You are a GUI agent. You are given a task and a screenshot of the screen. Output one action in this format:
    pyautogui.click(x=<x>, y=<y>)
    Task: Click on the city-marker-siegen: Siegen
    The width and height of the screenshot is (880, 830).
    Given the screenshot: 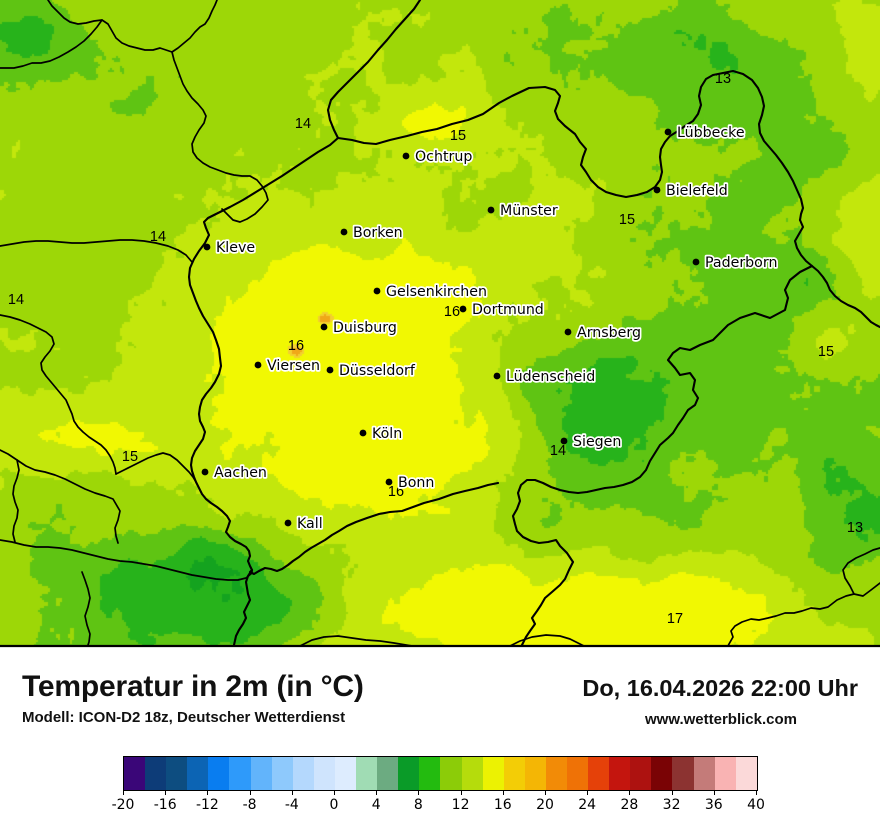 What is the action you would take?
    pyautogui.click(x=591, y=442)
    